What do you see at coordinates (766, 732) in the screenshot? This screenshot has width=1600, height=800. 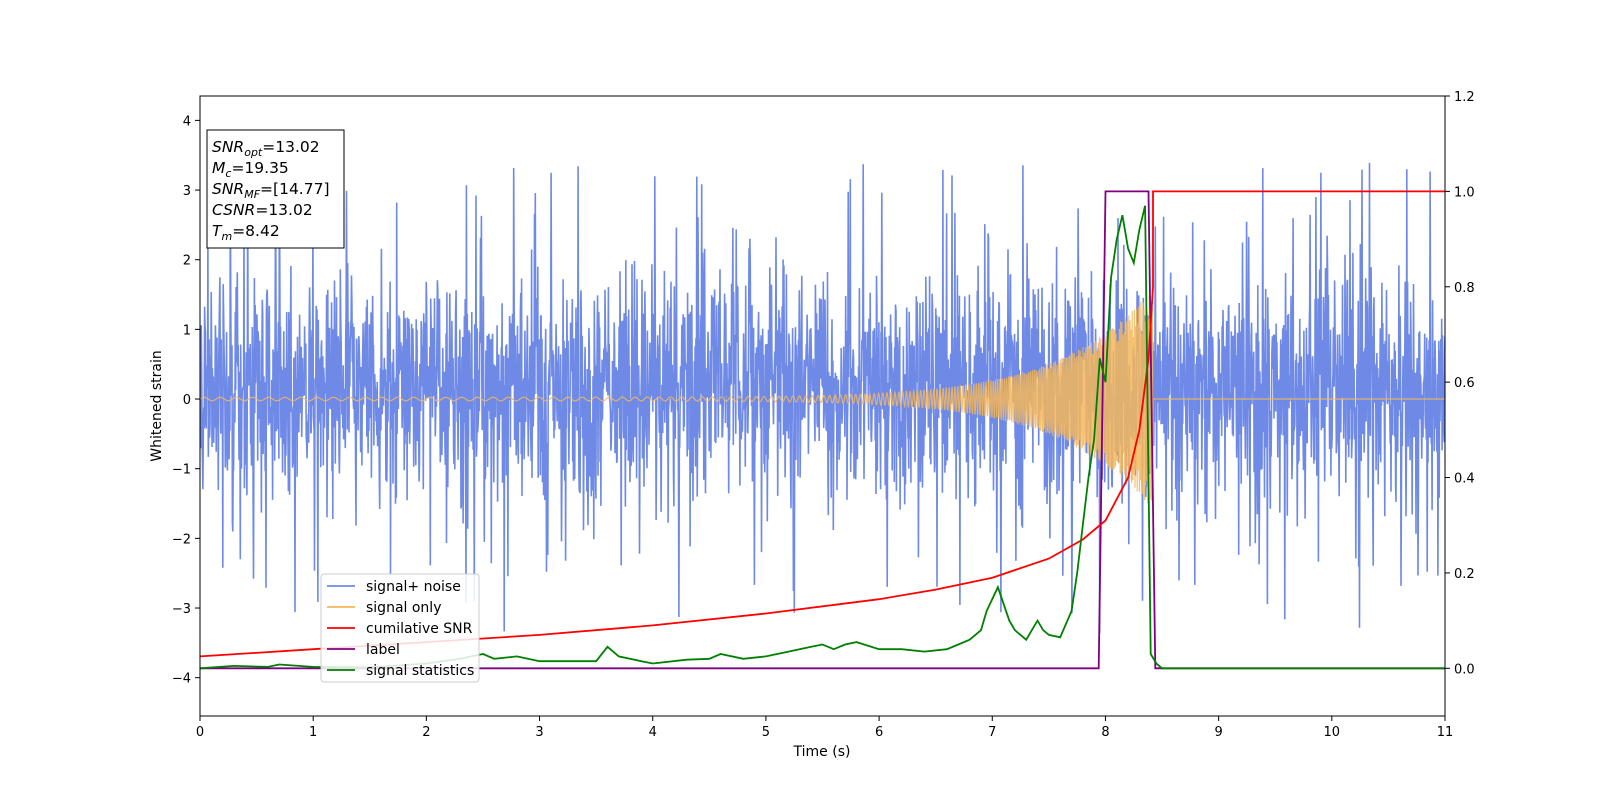 I see `x-tick-label: 5` at bounding box center [766, 732].